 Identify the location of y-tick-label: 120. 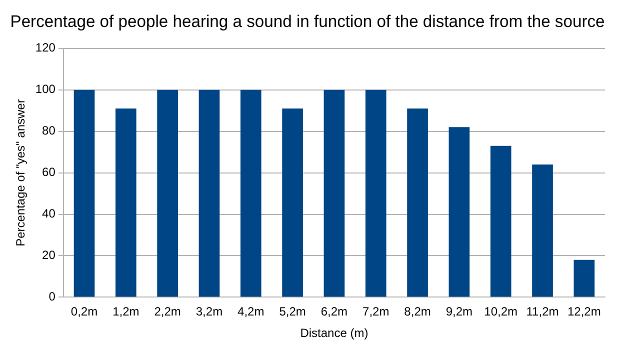
(45, 47).